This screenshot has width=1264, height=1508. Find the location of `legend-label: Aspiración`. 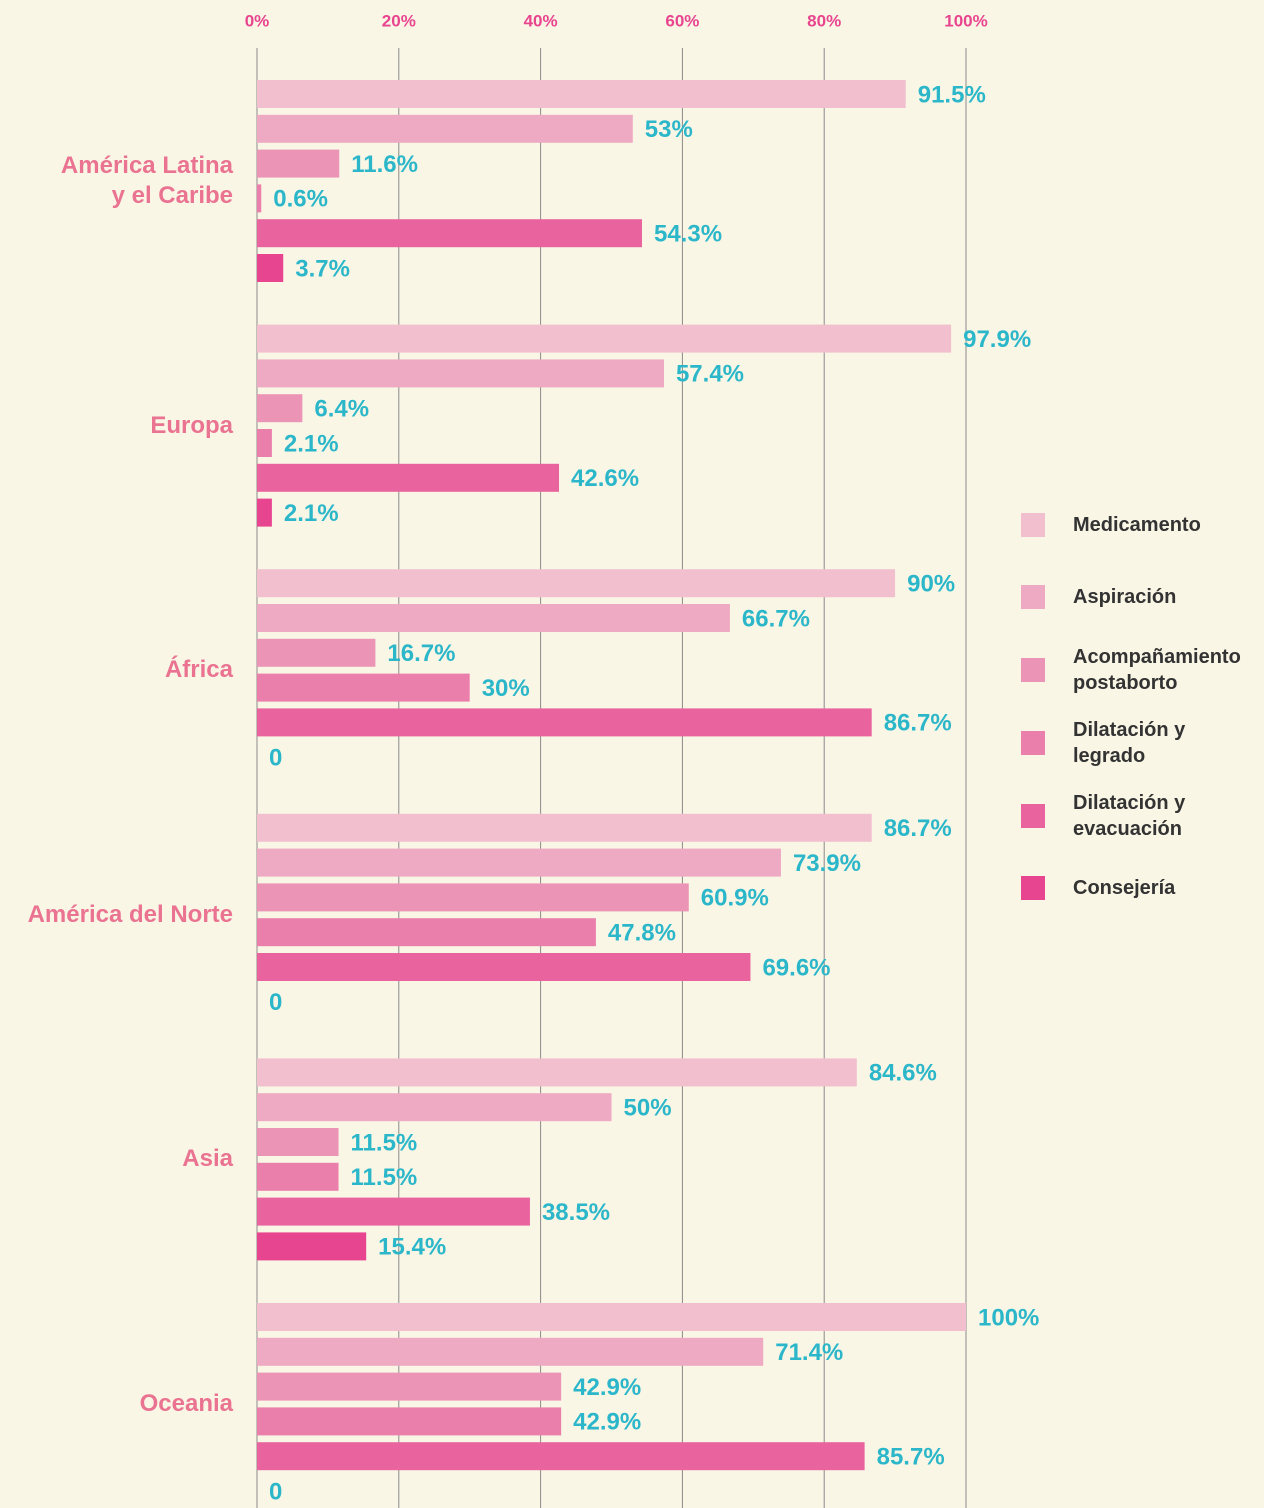

legend-label: Aspiración is located at coordinates (1125, 597).